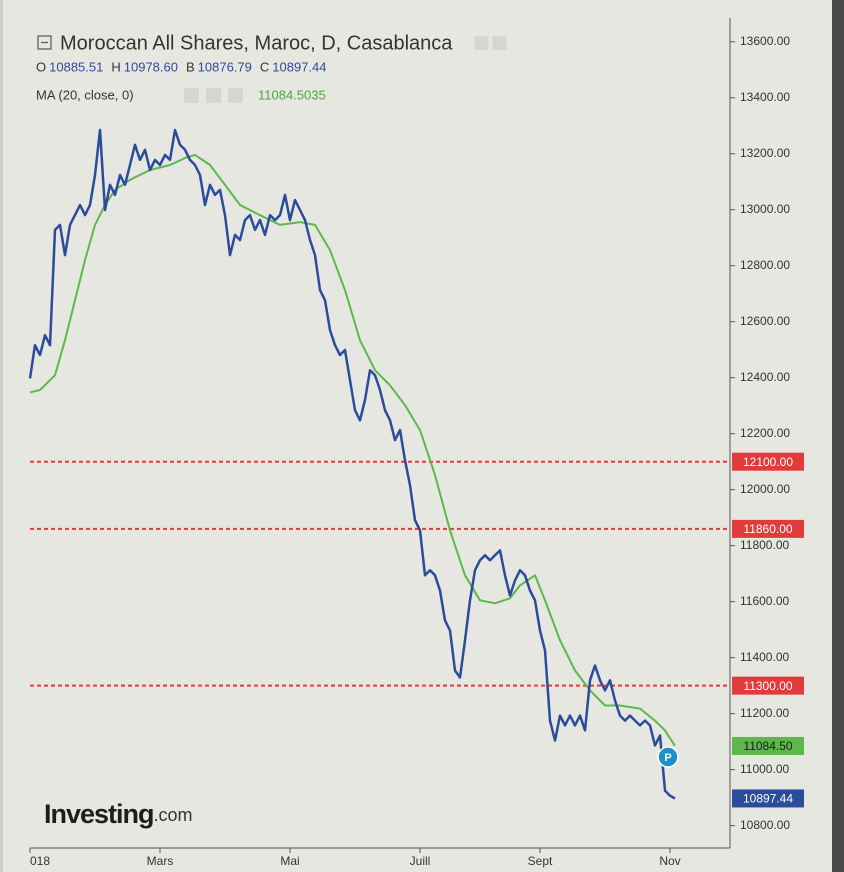 This screenshot has height=872, width=844. Describe the element at coordinates (292, 94) in the screenshot. I see `ma-legend-value: 11084.5035` at that location.